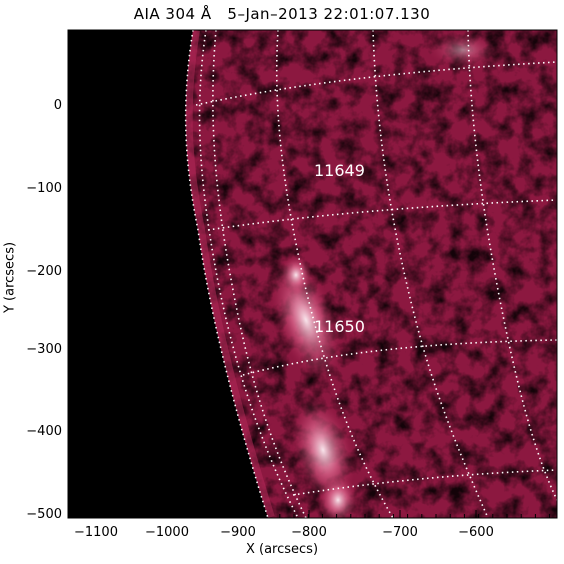 Image resolution: width=564 pixels, height=564 pixels. What do you see at coordinates (44, 514) in the screenshot?
I see `y-tick-label: −500` at bounding box center [44, 514].